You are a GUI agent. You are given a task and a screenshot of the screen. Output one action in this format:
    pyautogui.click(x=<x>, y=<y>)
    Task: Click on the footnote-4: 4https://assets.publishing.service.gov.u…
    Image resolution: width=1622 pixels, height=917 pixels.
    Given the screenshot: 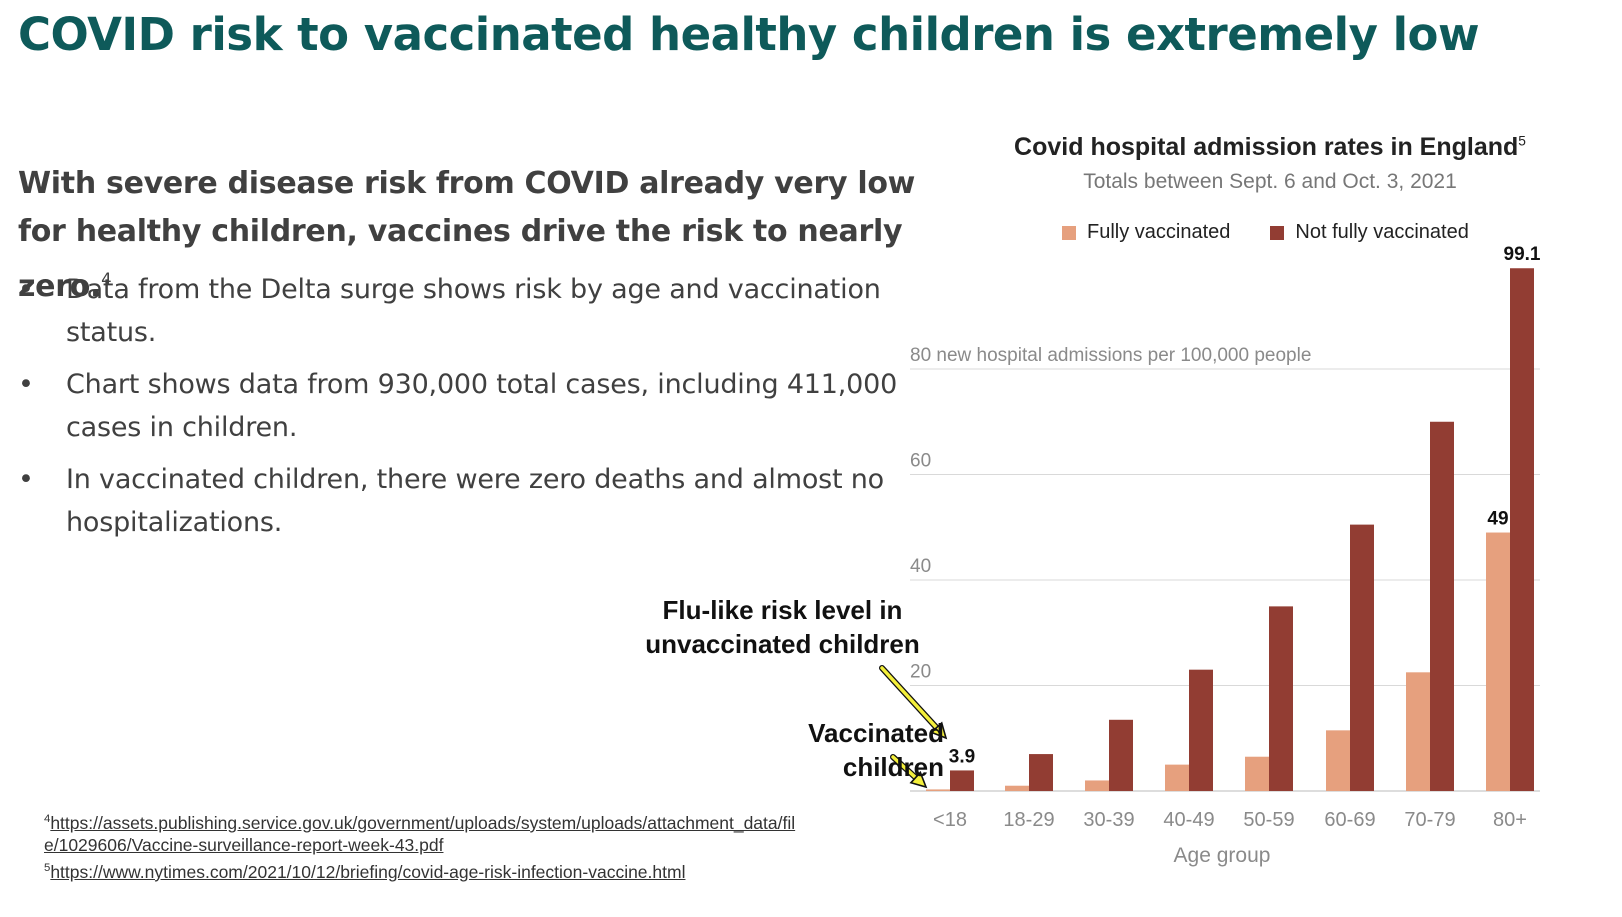 What is the action you would take?
    pyautogui.click(x=424, y=832)
    